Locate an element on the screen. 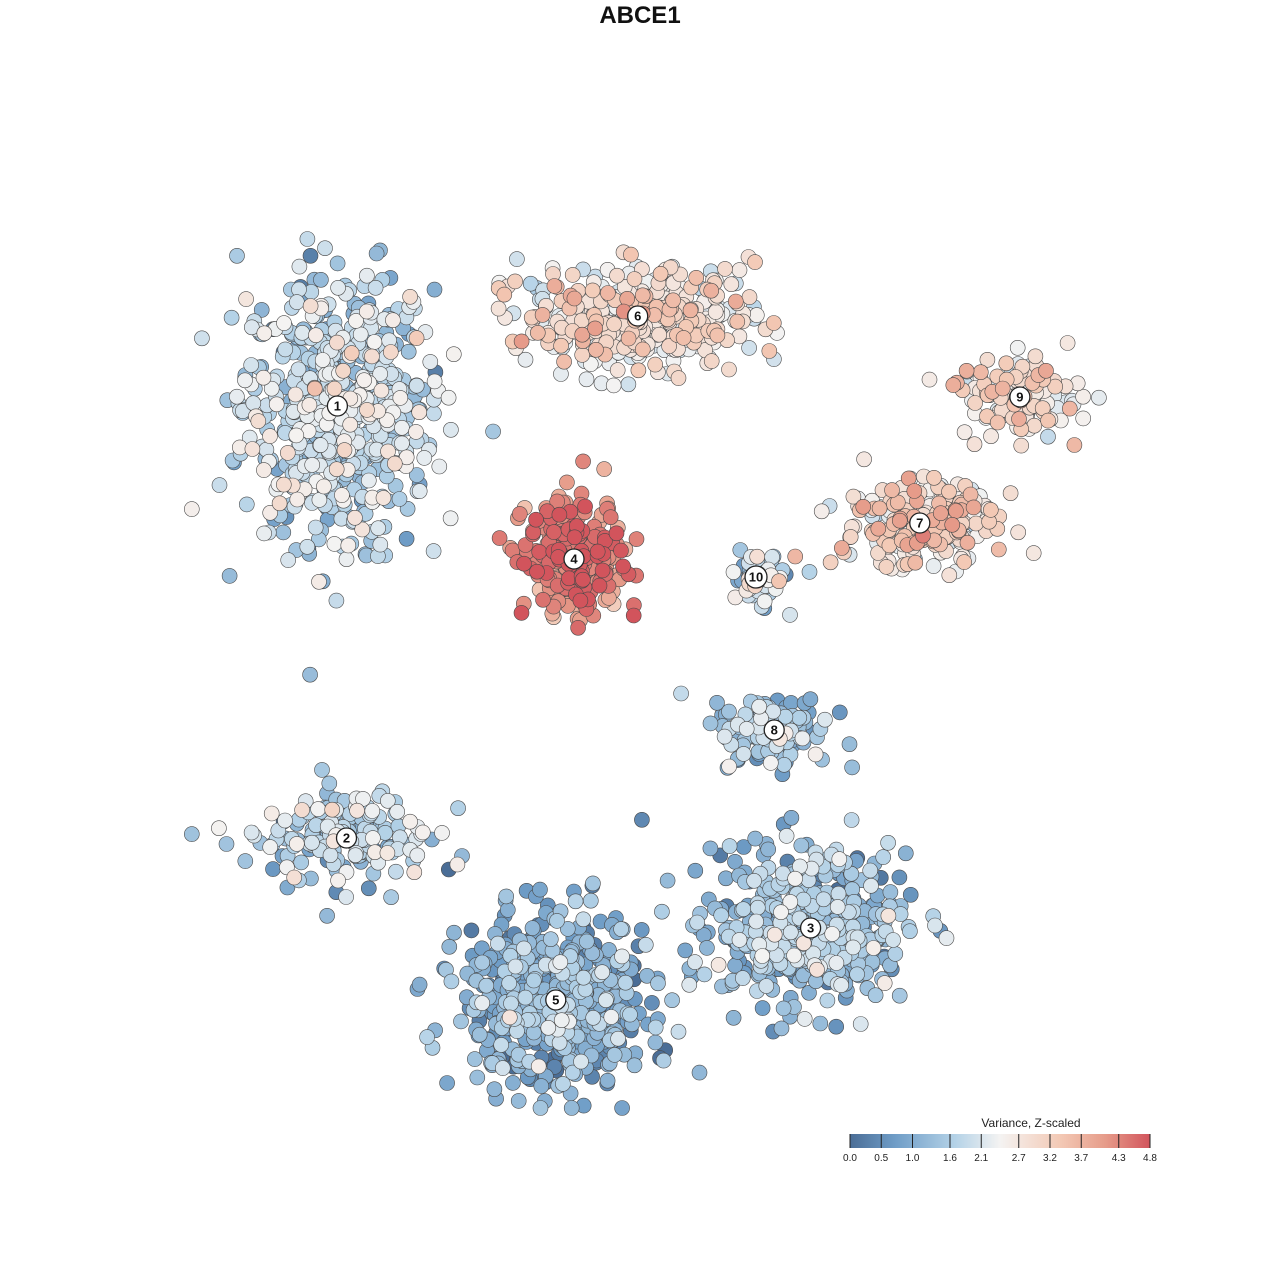 The width and height of the screenshot is (1280, 1280). cluster-label-text: 1 is located at coordinates (337, 406).